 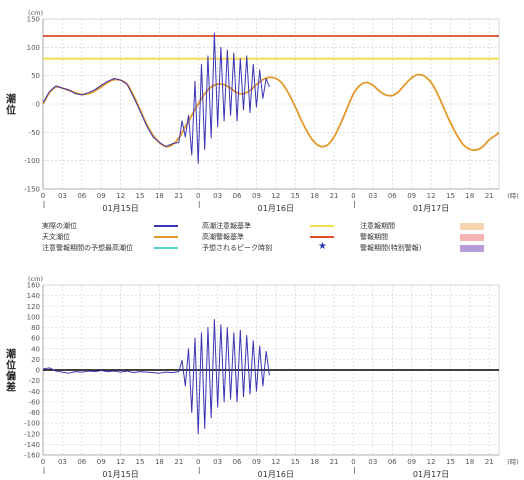 I want to click on y-axis-label-char: 偏, so click(x=11, y=376).